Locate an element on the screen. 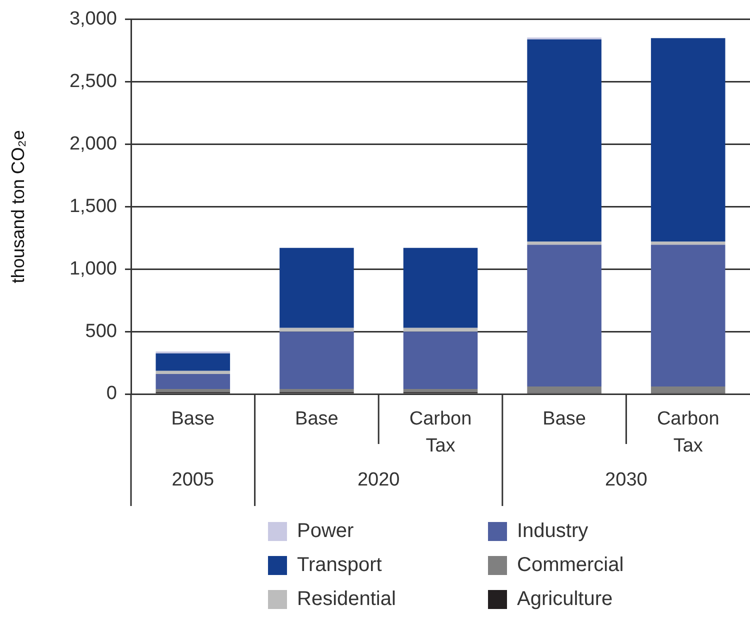 This screenshot has width=750, height=617. legend-label: Power is located at coordinates (325, 531).